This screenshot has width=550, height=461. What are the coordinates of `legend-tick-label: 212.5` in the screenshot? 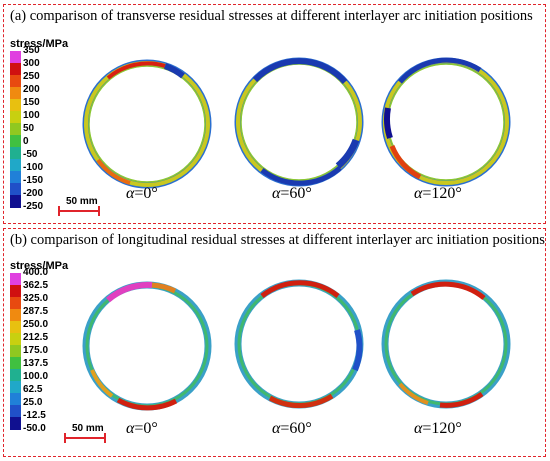 It's located at (36, 337).